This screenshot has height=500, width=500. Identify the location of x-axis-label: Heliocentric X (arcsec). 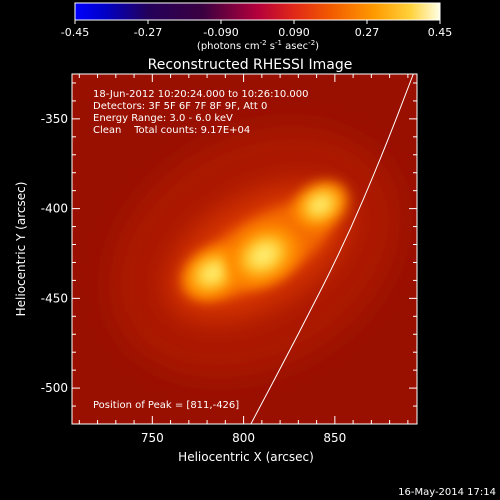
(246, 457).